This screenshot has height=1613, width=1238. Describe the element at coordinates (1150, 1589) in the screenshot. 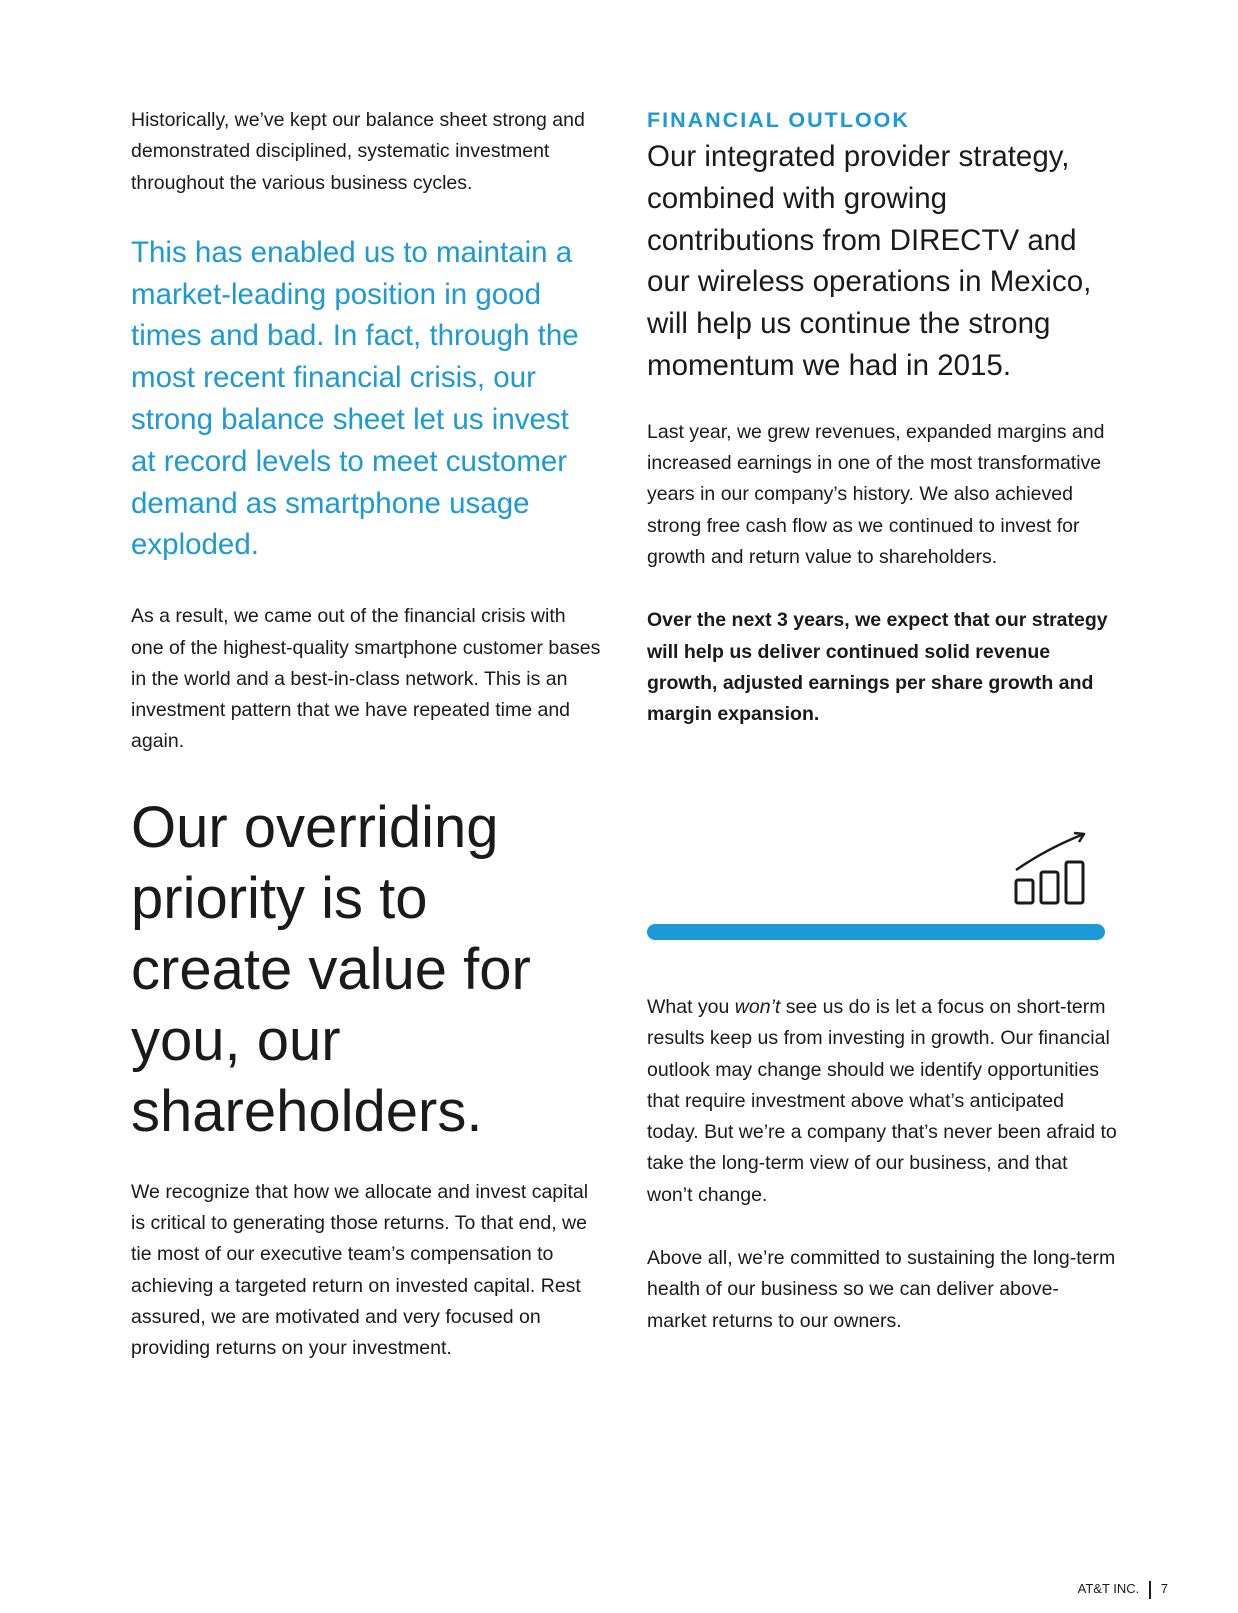

I see `footer-separator` at that location.